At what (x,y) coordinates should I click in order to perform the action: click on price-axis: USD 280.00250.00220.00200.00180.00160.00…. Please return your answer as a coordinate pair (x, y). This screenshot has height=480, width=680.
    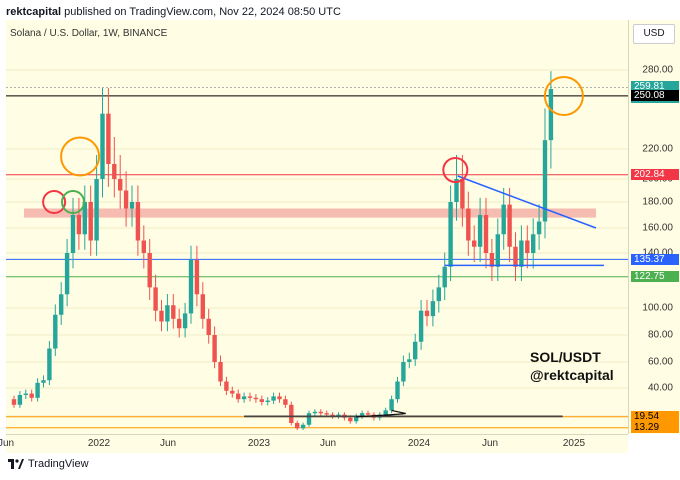
    Looking at the image, I should click on (654, 227).